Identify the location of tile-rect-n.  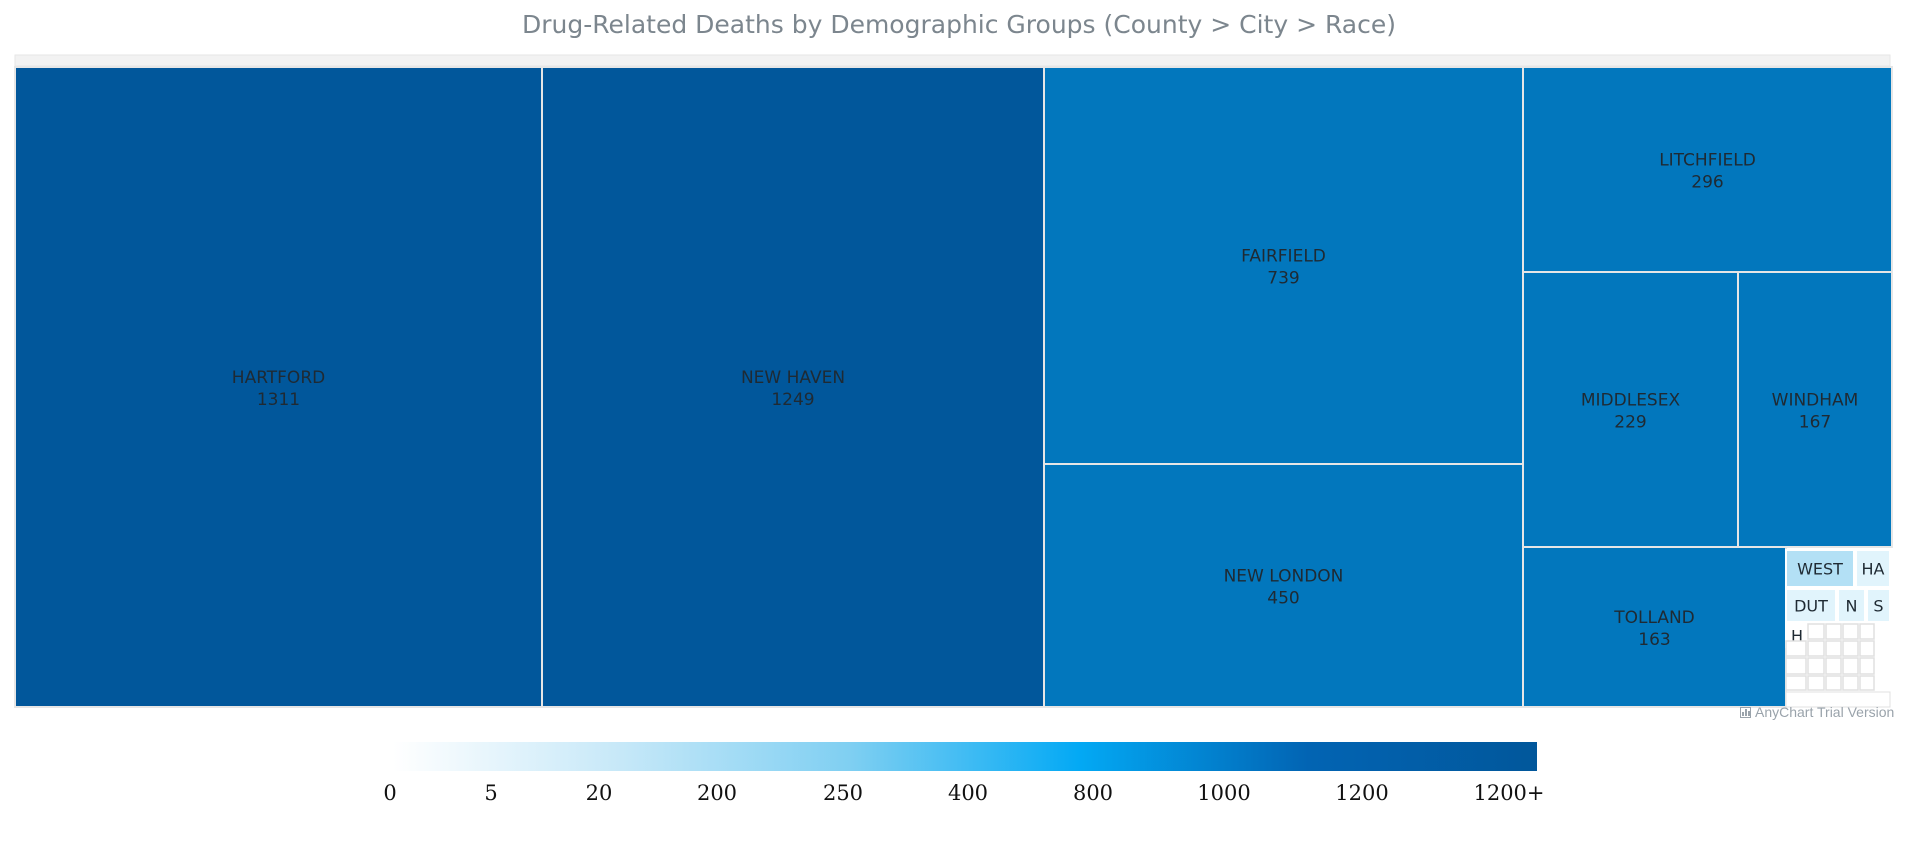
(1851, 605).